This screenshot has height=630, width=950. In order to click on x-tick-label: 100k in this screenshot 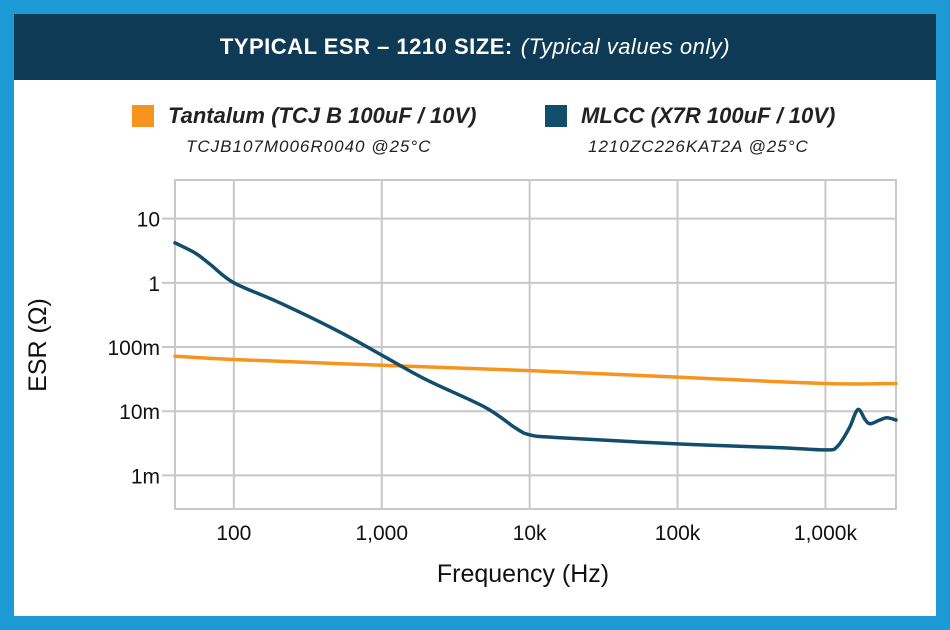, I will do `click(678, 533)`.